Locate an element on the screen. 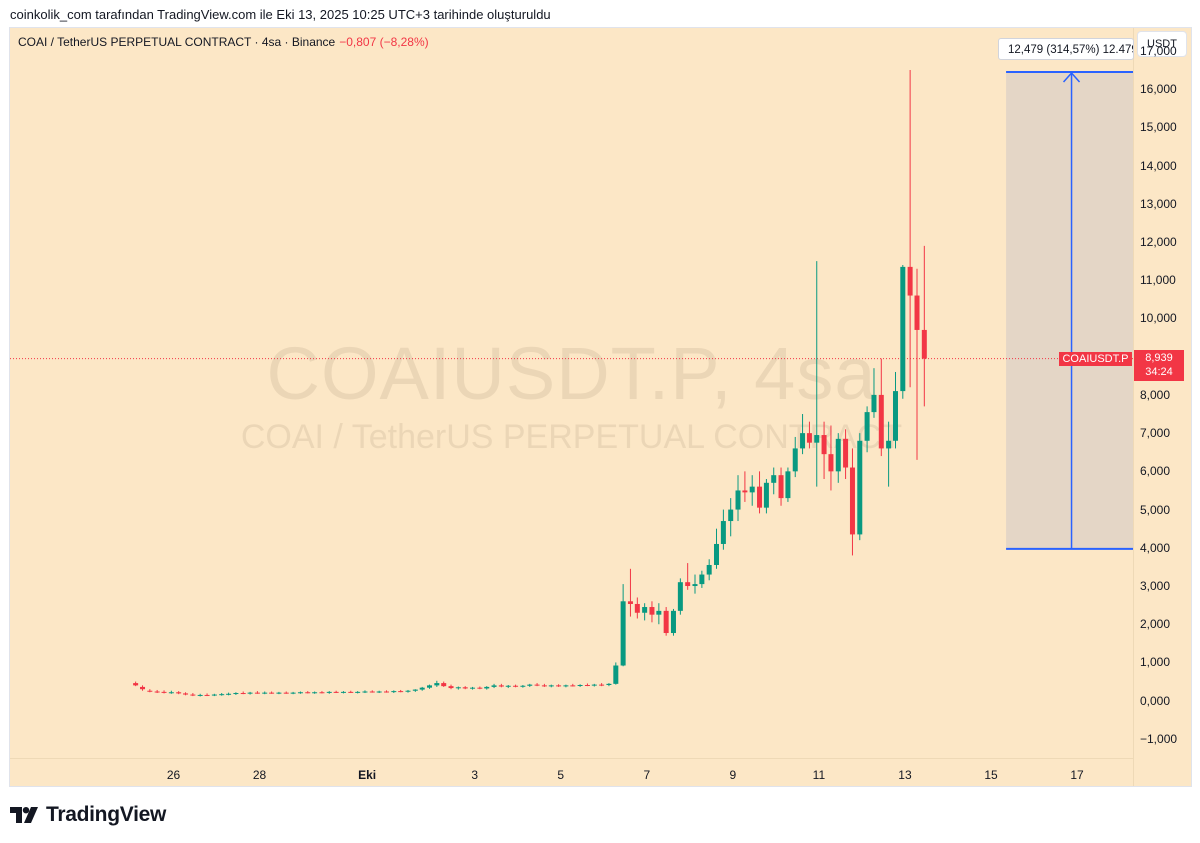 The width and height of the screenshot is (1200, 843). x-tick-label: 7 is located at coordinates (647, 775).